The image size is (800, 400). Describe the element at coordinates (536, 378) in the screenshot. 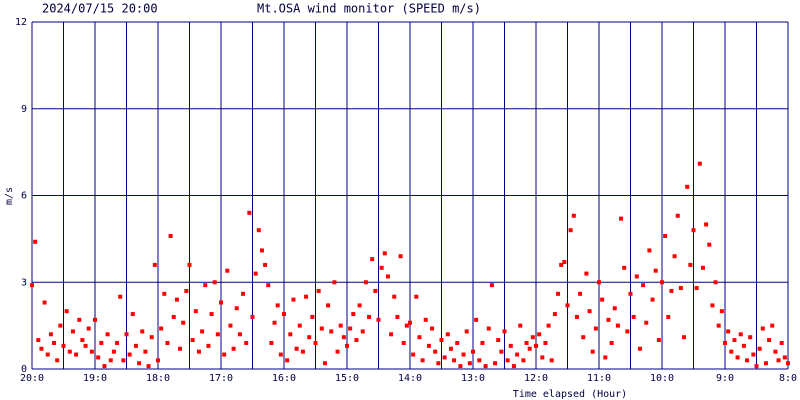

I see `x-tick-label: 12:0` at that location.